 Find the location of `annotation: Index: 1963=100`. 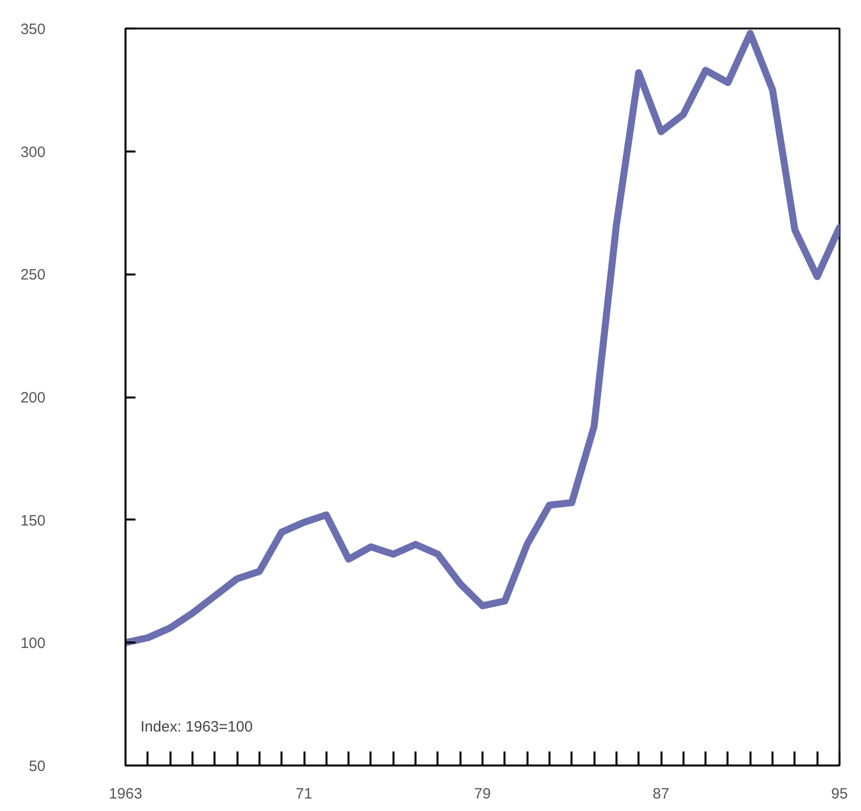

annotation: Index: 1963=100 is located at coordinates (196, 727).